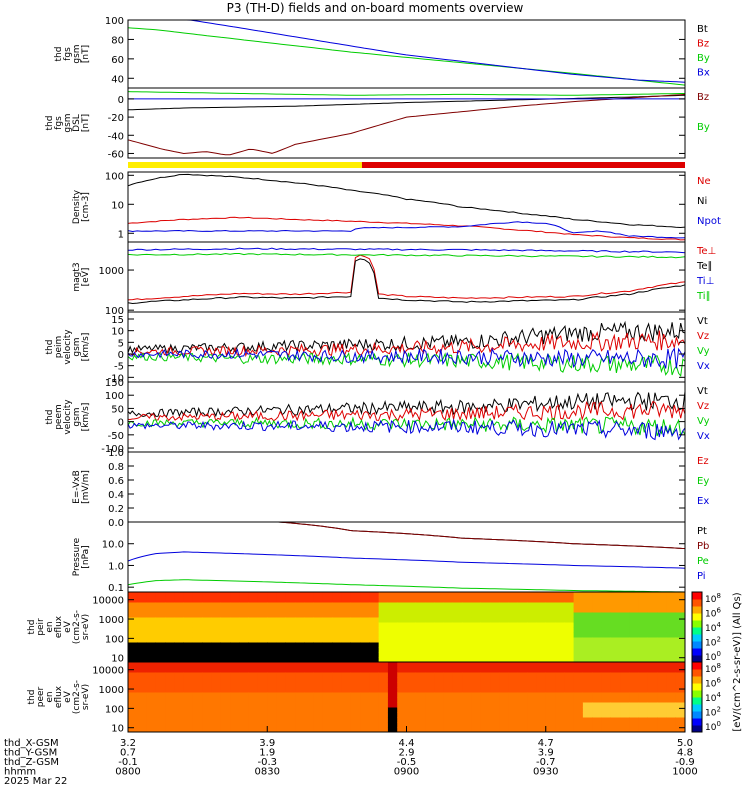 The width and height of the screenshot is (750, 800). I want to click on y-tick-label: 0.0, so click(116, 523).